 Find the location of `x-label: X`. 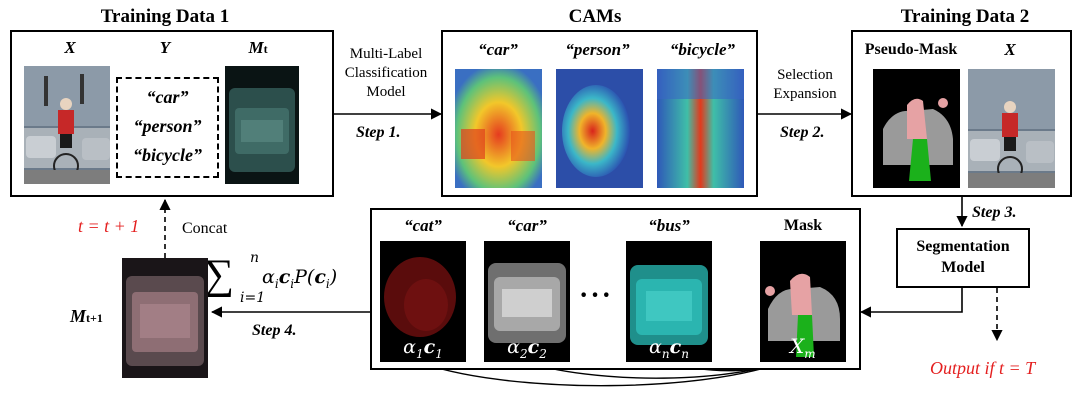

x-label: X is located at coordinates (70, 47).